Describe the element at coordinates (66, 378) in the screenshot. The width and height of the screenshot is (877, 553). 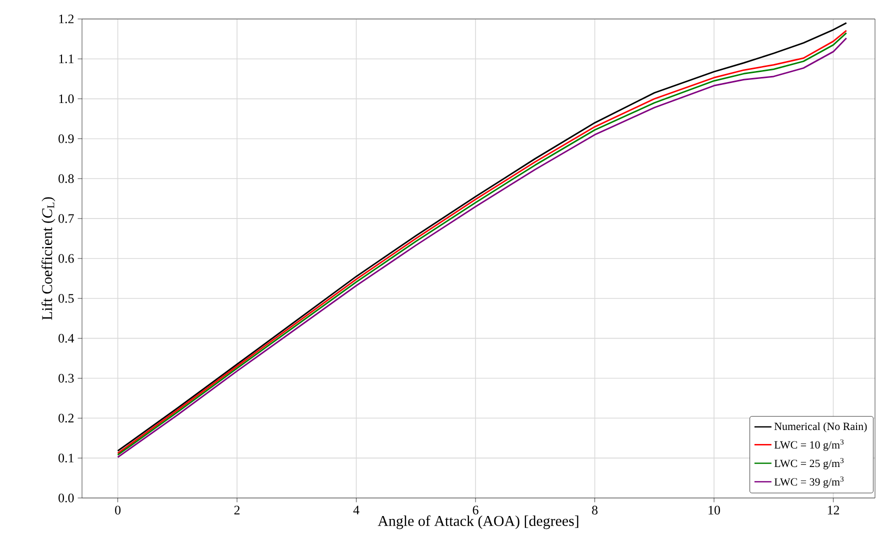
I see `y-tick-label: 0.3` at that location.